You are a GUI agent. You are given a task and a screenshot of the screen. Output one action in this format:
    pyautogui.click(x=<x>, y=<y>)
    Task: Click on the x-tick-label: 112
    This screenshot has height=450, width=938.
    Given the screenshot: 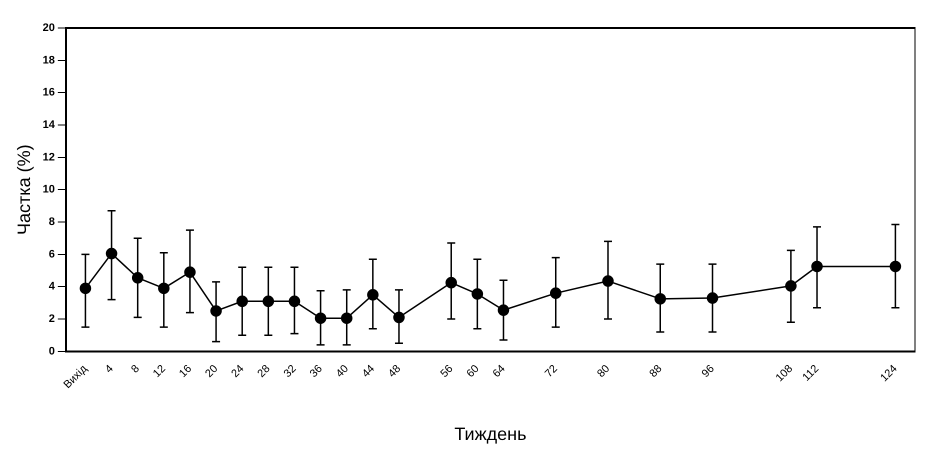 What is the action you would take?
    pyautogui.click(x=811, y=373)
    